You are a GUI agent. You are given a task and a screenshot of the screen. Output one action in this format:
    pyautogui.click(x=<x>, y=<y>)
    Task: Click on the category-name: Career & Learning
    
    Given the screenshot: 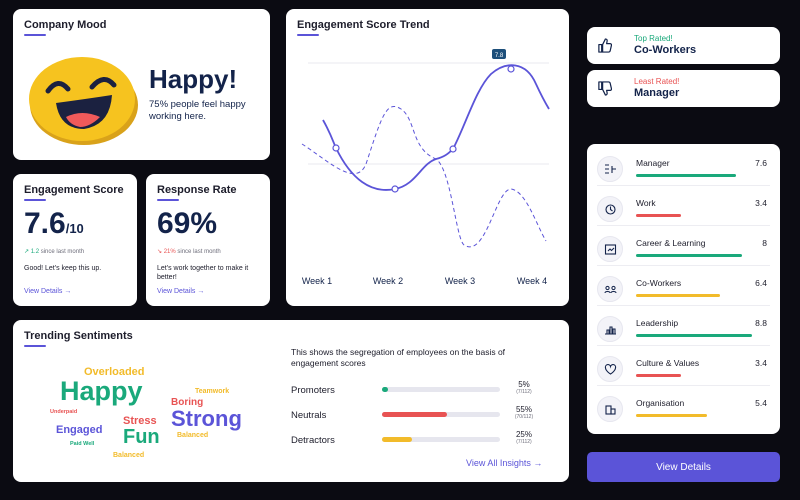 What is the action you would take?
    pyautogui.click(x=671, y=243)
    